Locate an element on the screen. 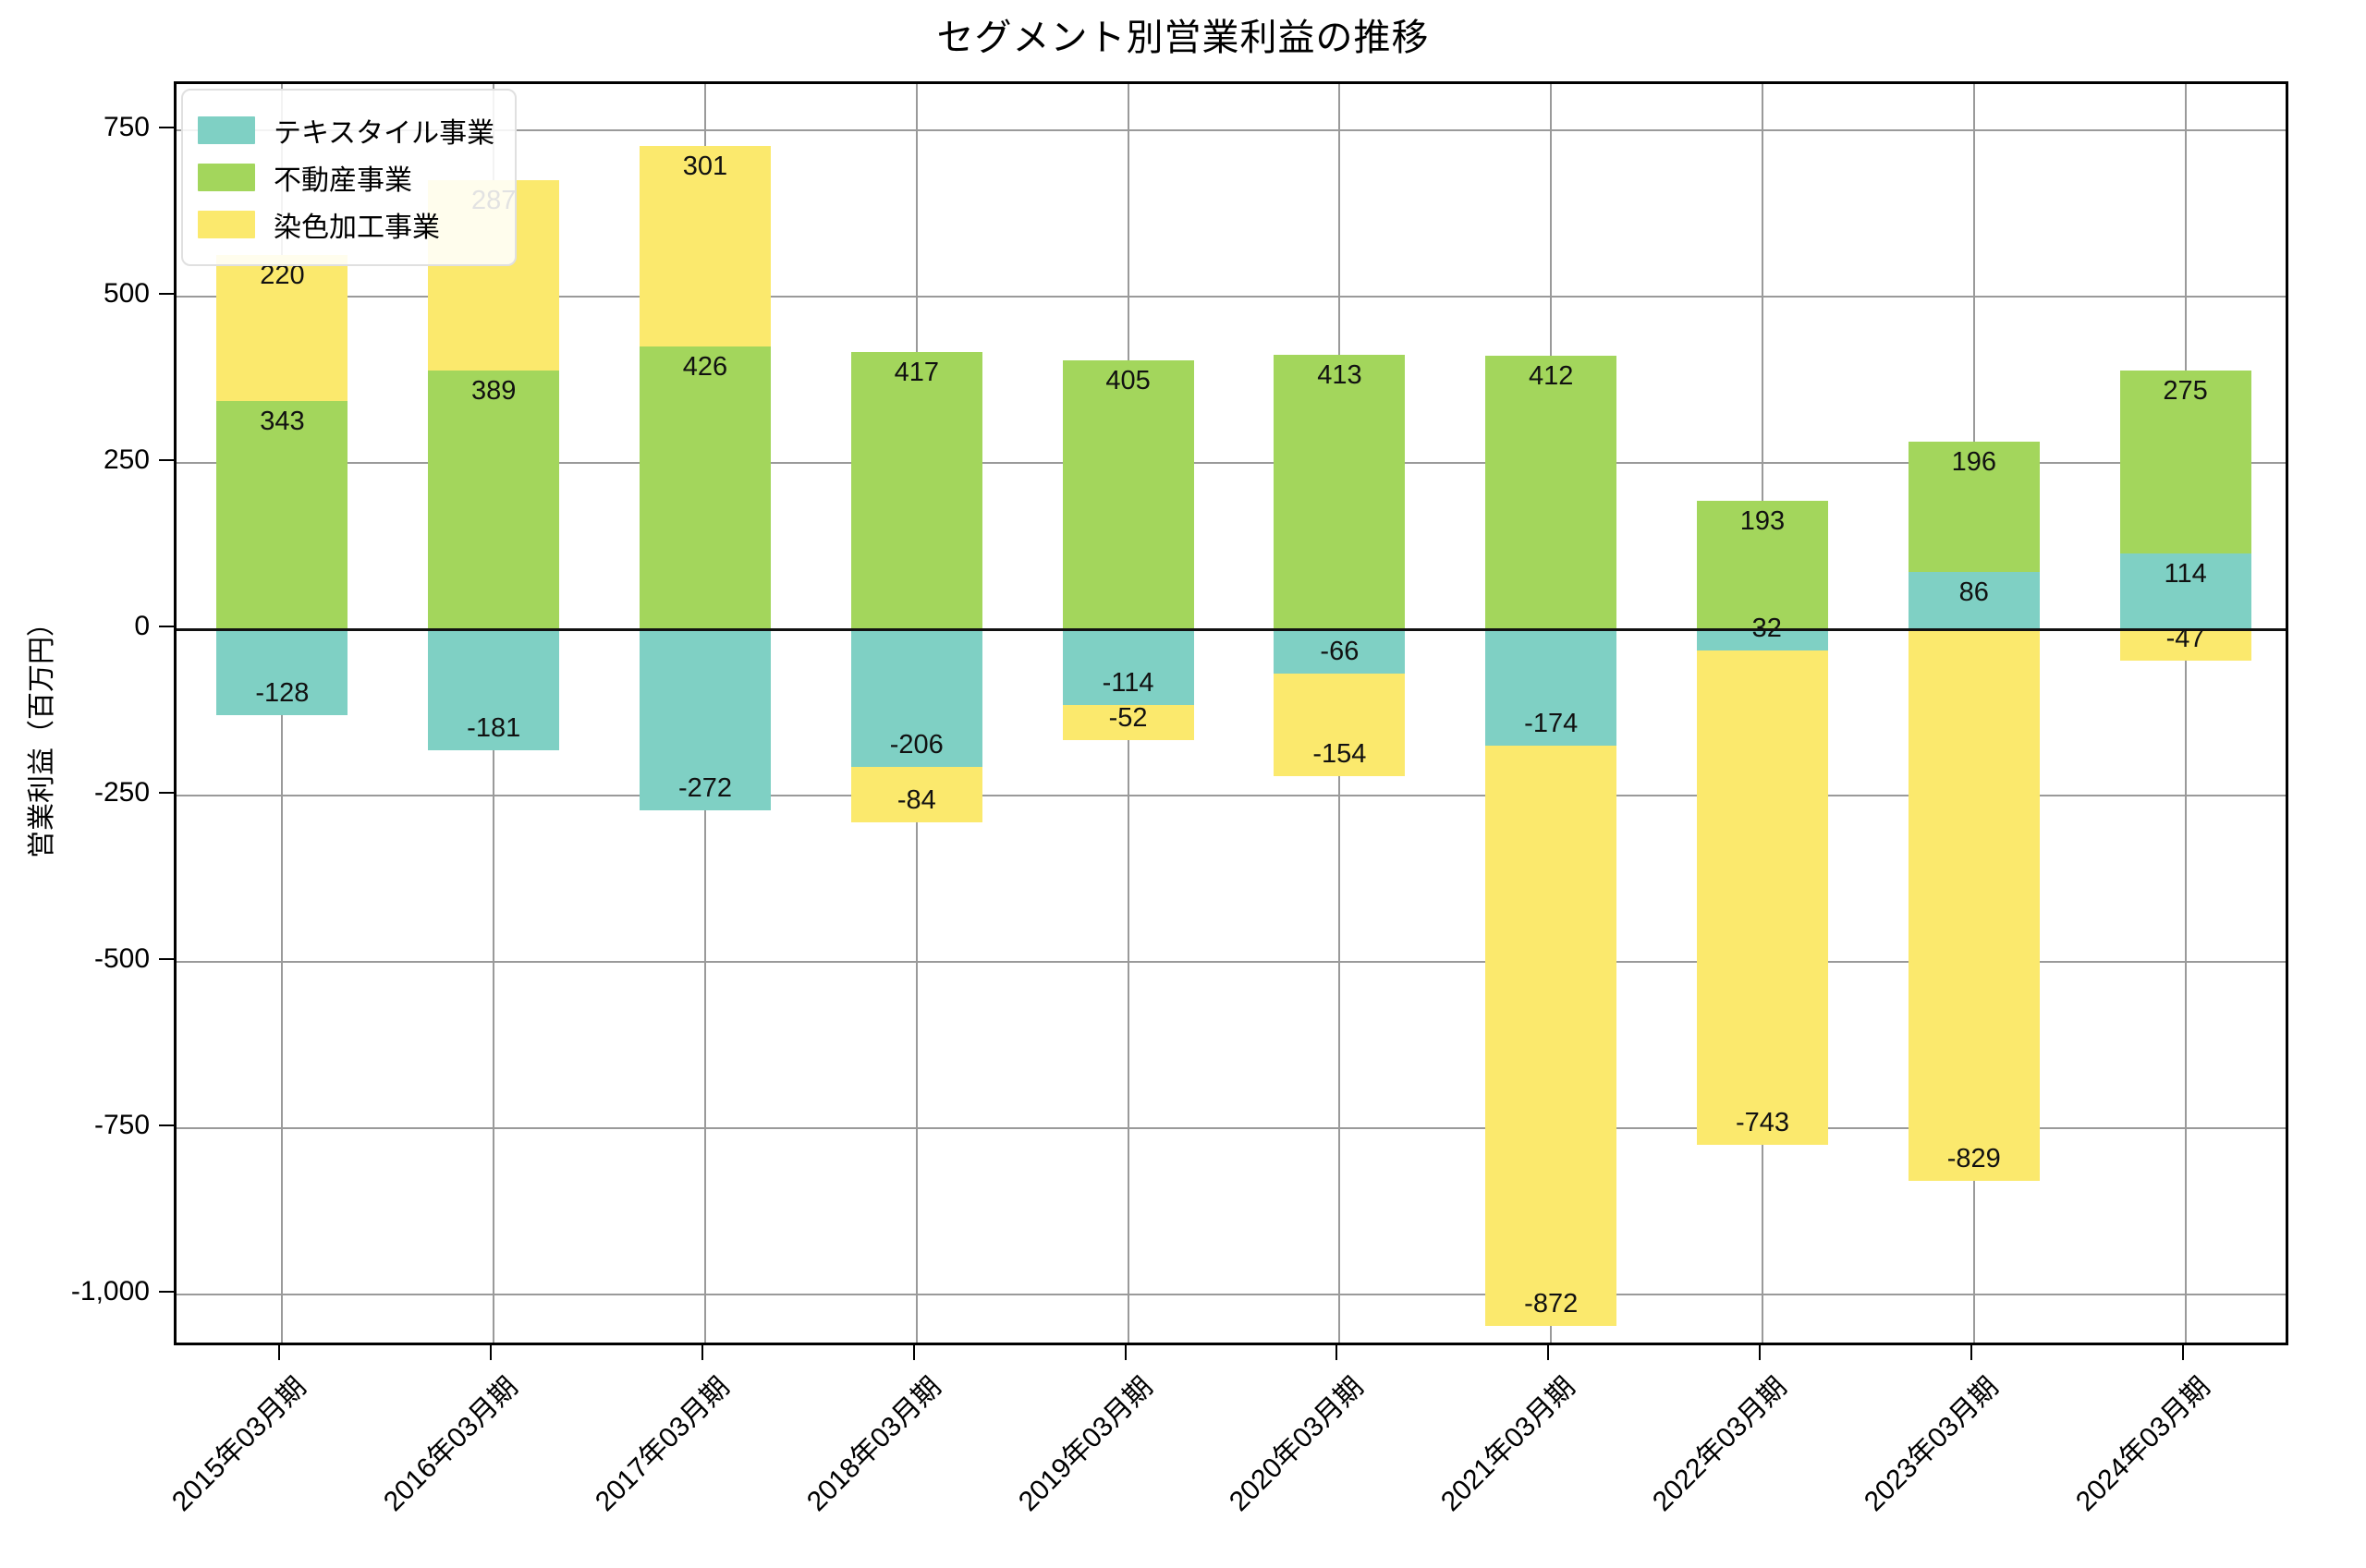 This screenshot has height=1568, width=2366. y-axis-tick-label: 750 is located at coordinates (127, 127).